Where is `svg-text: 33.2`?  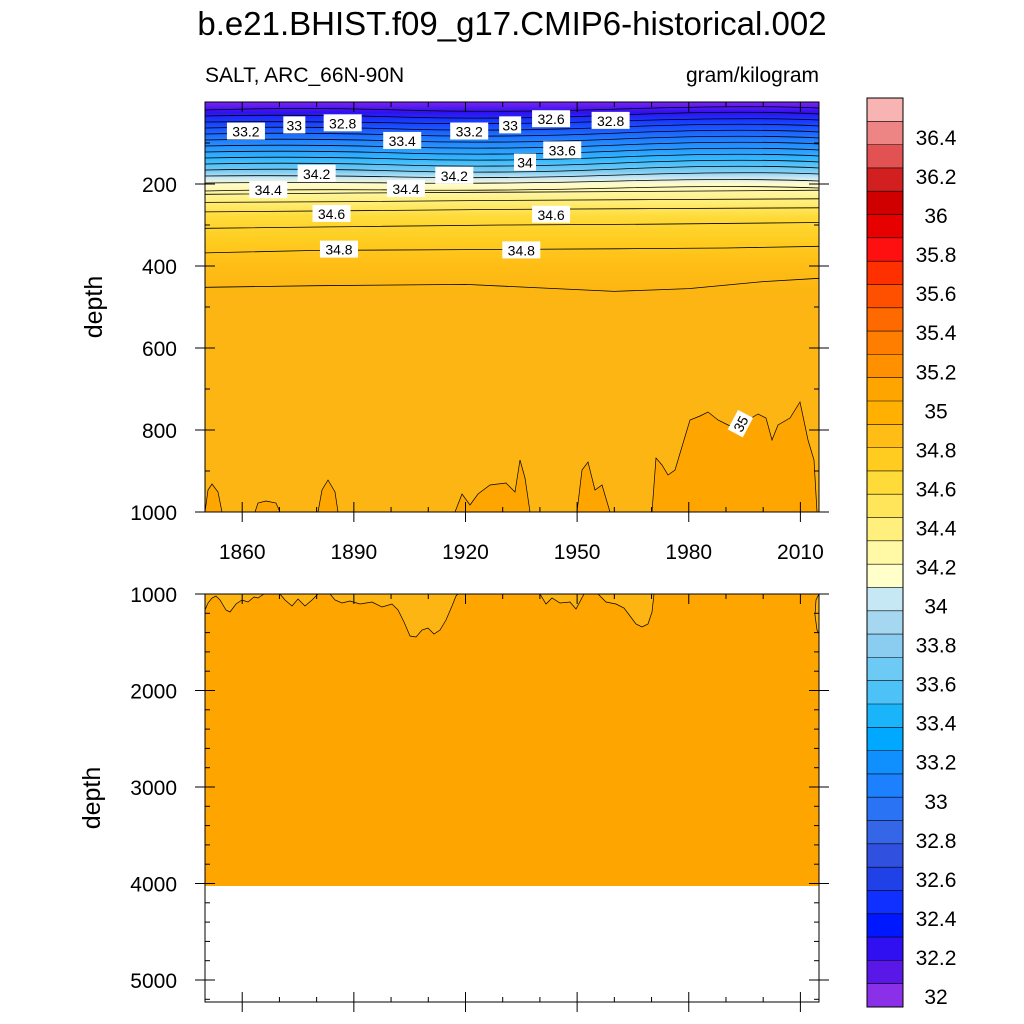
svg-text: 33.2 is located at coordinates (469, 132).